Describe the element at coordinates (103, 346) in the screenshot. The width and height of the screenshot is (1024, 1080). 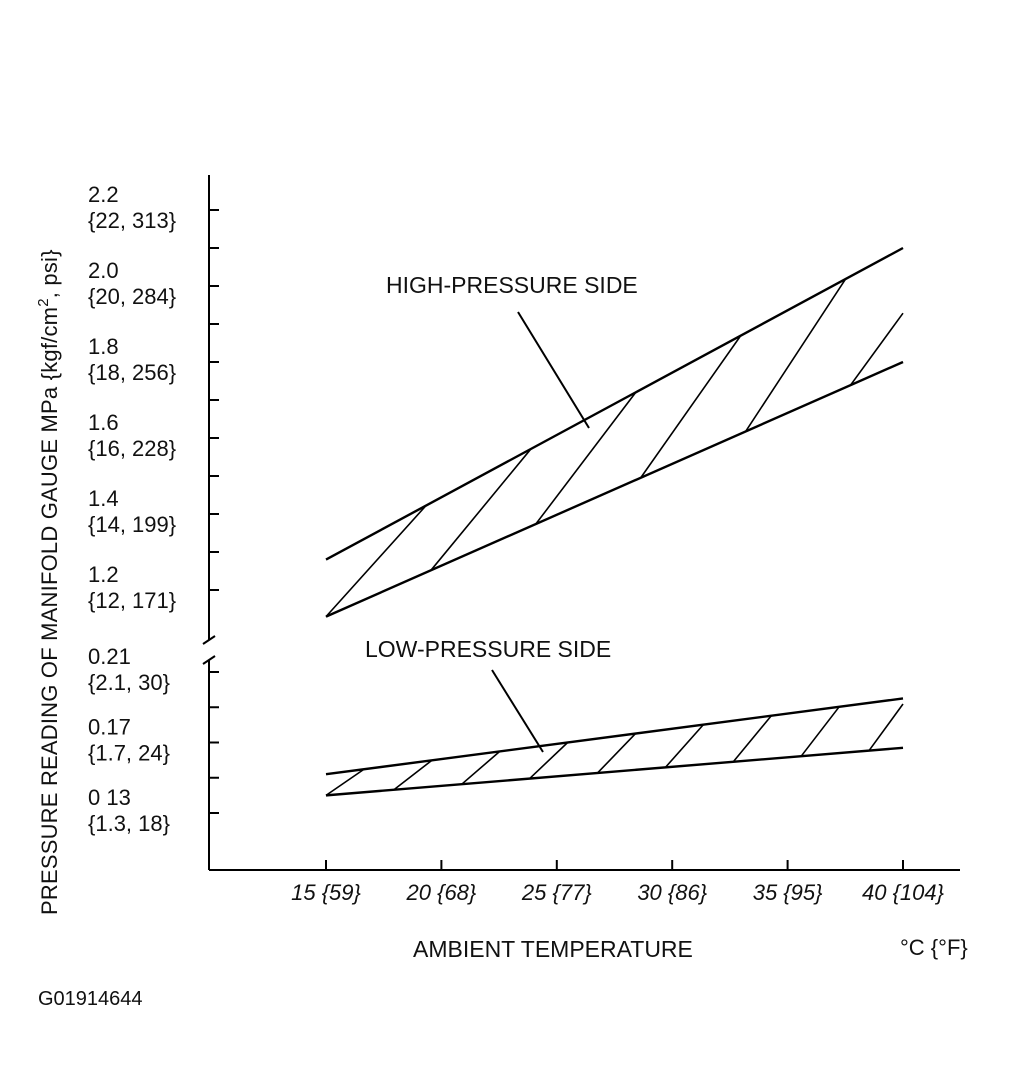
I see `y-tick-label-upper-value: 1.8` at that location.